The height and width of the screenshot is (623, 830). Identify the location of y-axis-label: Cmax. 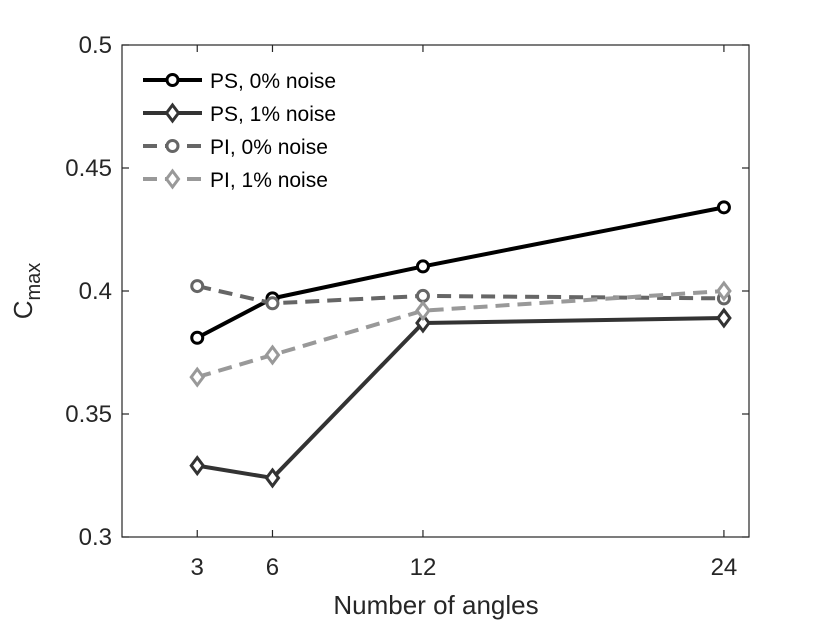
(26, 291).